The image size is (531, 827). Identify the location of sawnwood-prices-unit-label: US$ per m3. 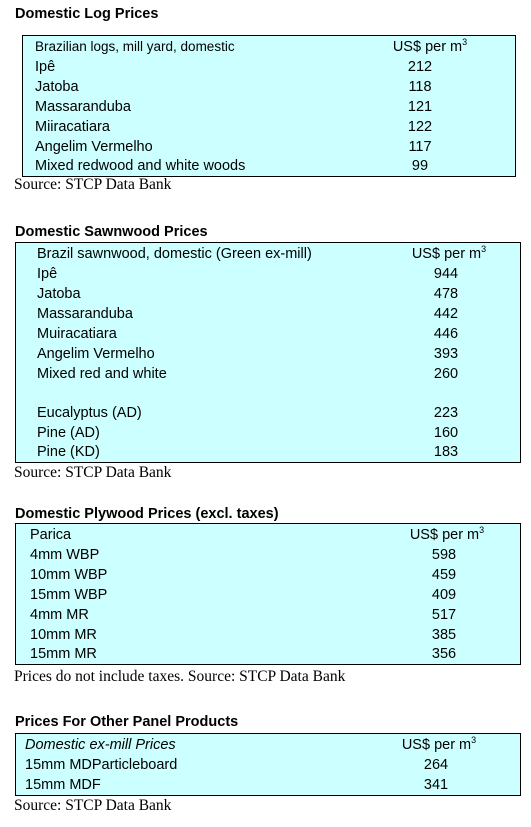
(449, 253).